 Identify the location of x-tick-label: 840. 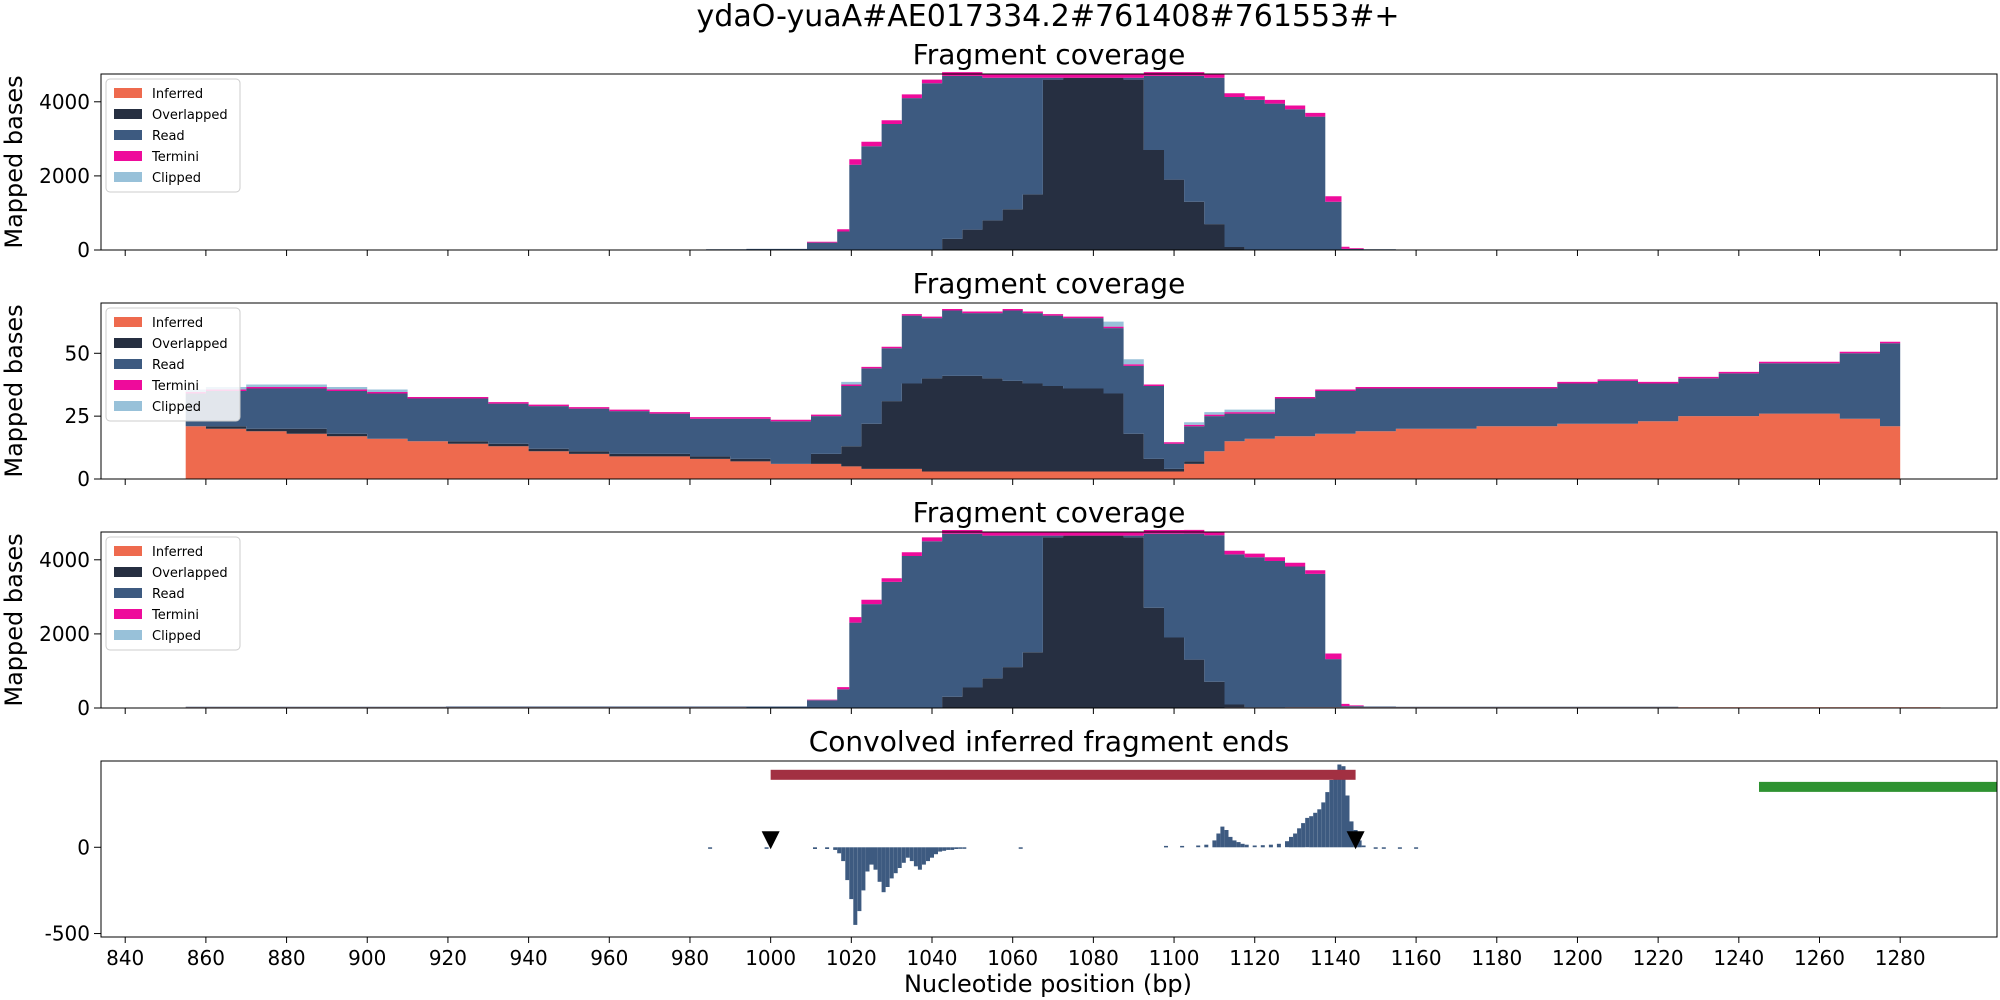
(125, 958).